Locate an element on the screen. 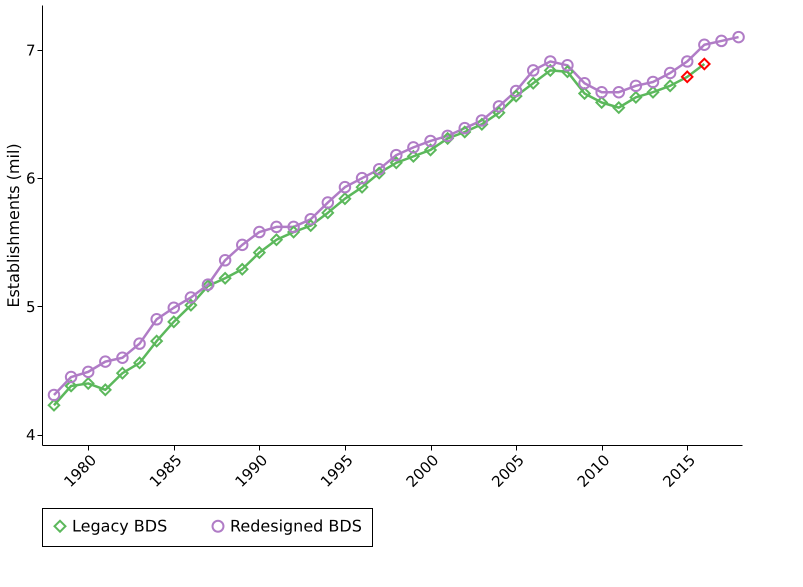 This screenshot has height=587, width=803. y-tick-label: 5 is located at coordinates (31, 307).